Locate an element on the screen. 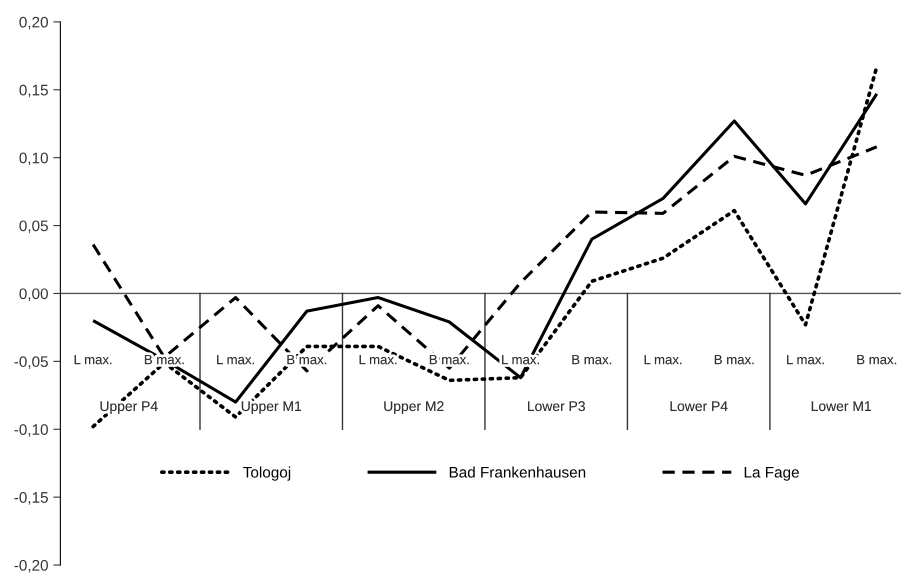  annotation: Lower P3 is located at coordinates (556, 406).